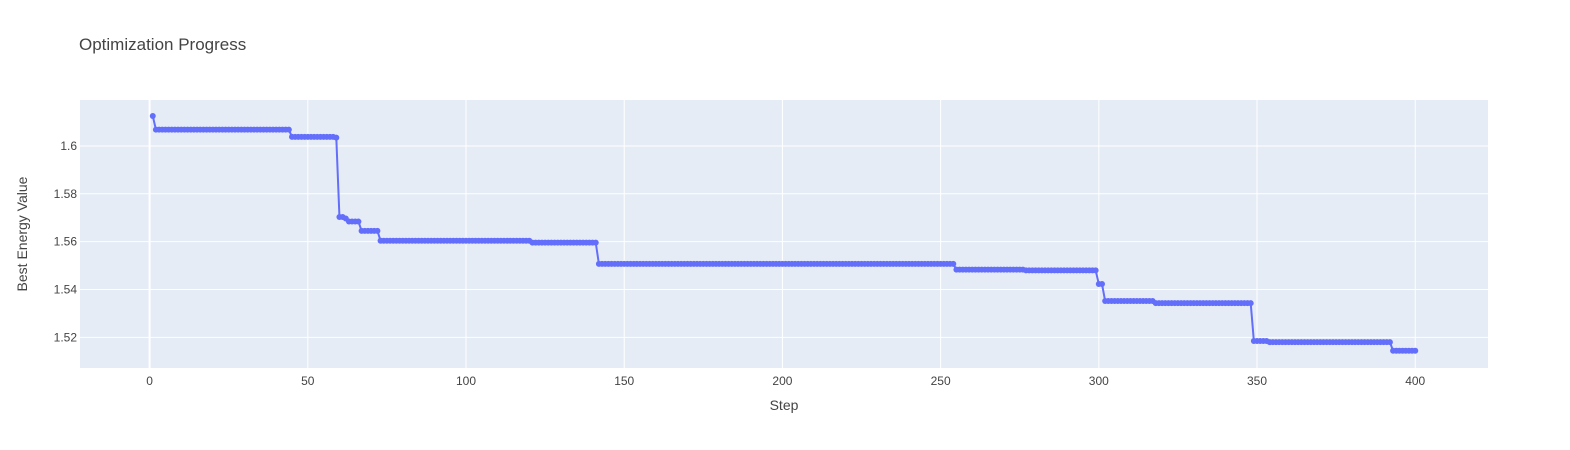 The image size is (1570, 450). I want to click on x-tick-label: 150, so click(624, 381).